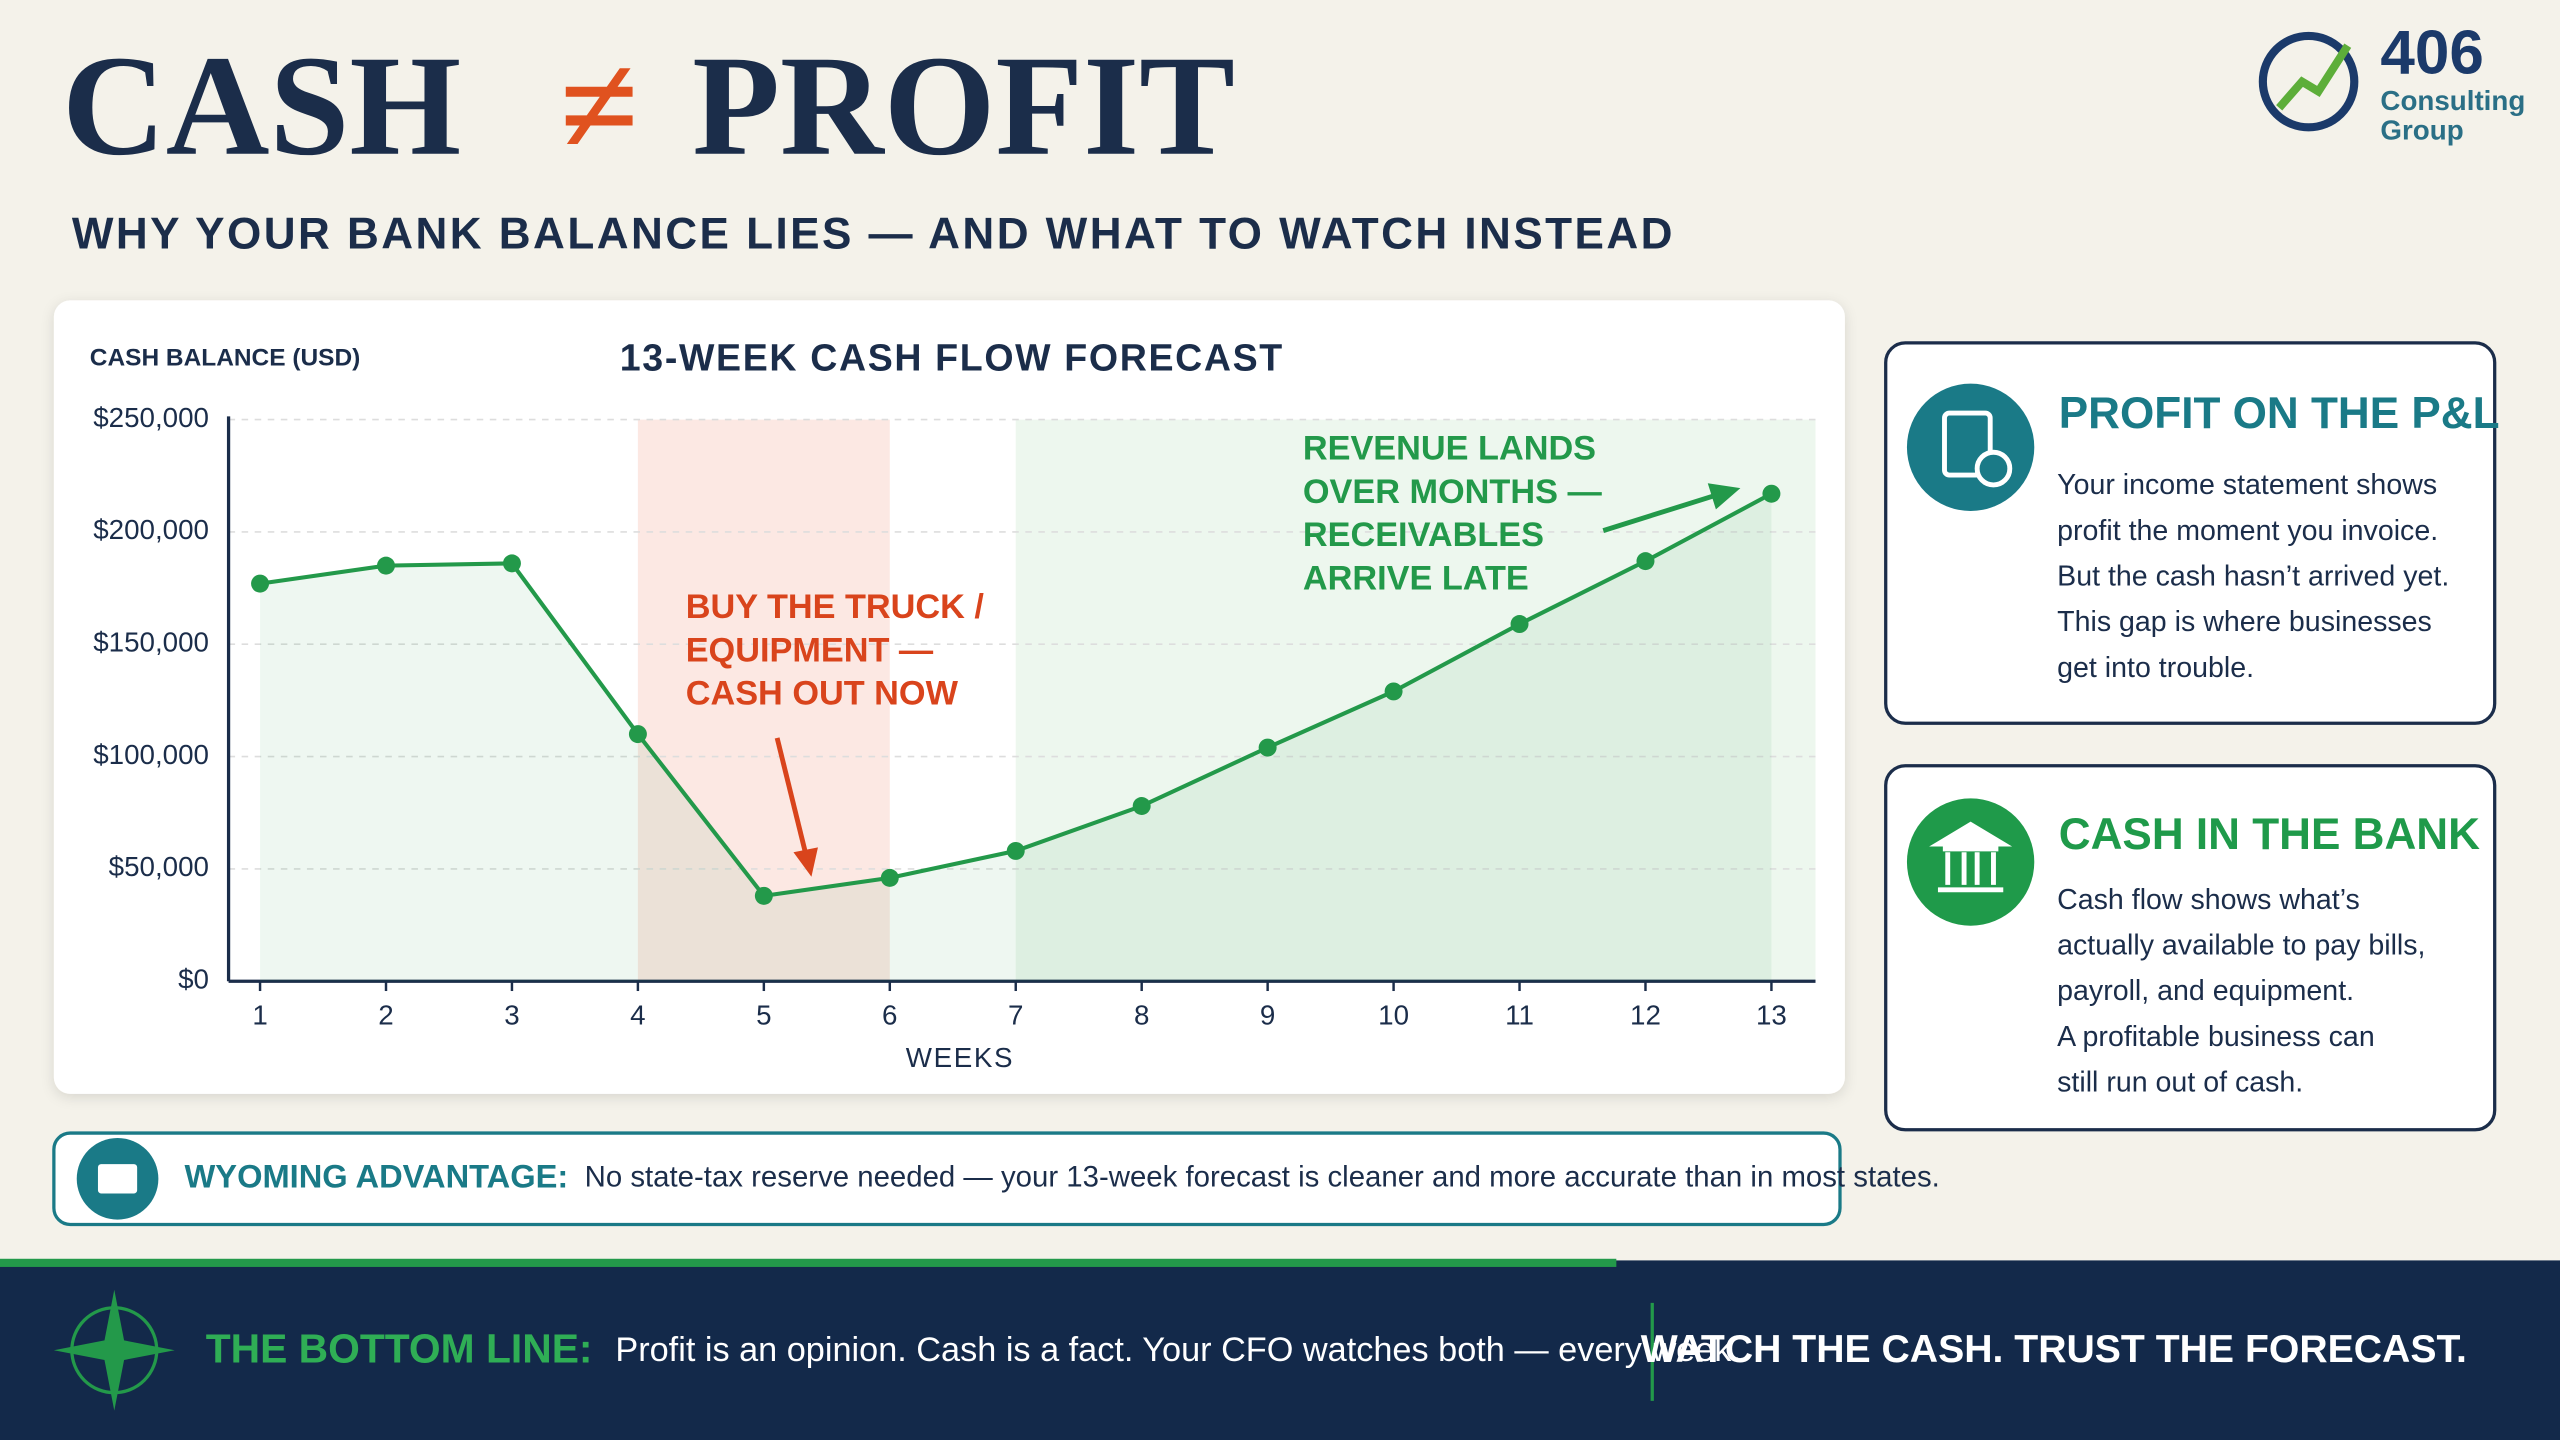 This screenshot has height=1440, width=2560. I want to click on y-tick-label: $200,000, so click(151, 529).